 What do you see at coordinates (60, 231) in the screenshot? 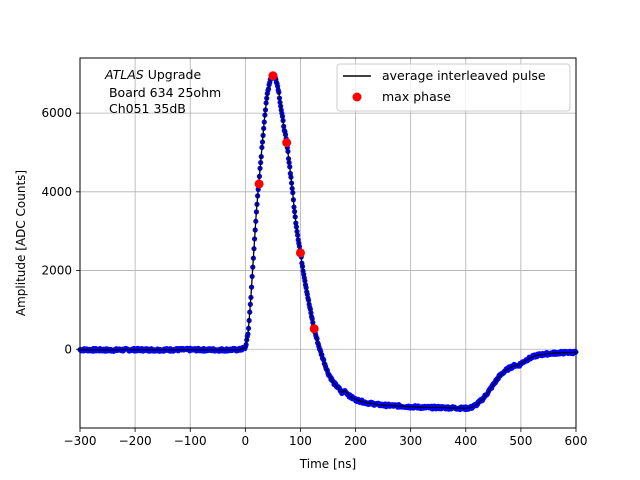
I see `y-axis-ticks: 0 2000 4000 6000` at bounding box center [60, 231].